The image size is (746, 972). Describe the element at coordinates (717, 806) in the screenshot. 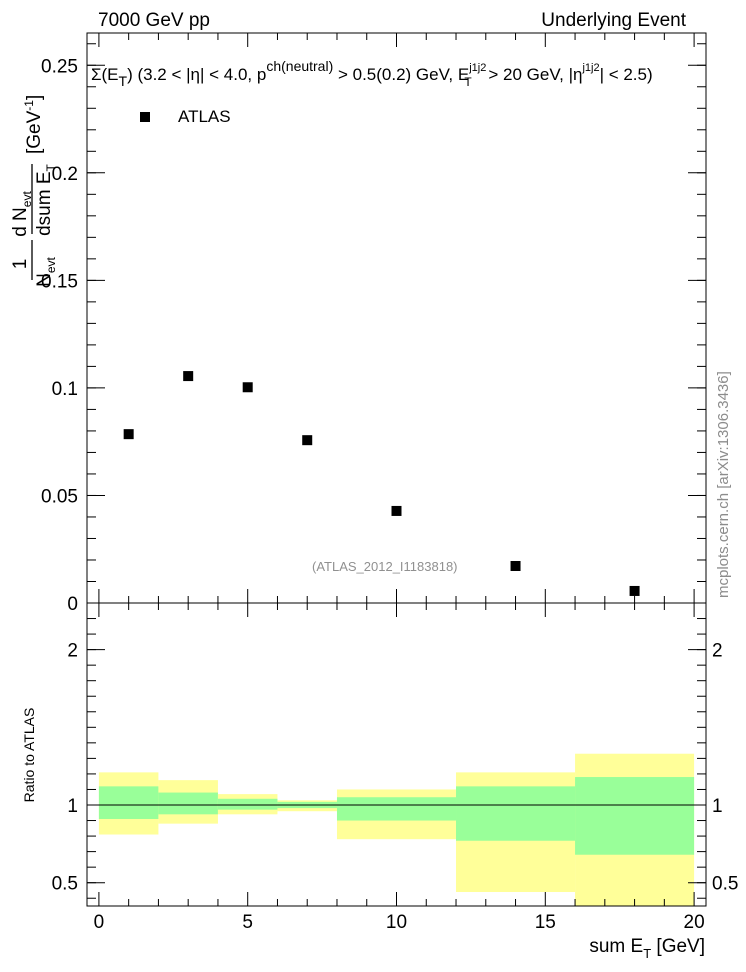

I see `ratio-ytick-label-right: 1` at that location.